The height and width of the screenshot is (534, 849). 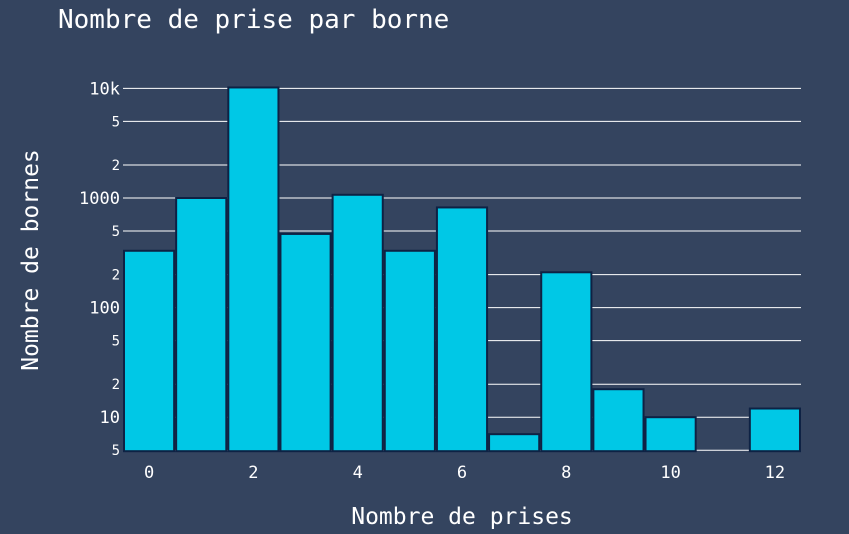 I want to click on y-tick-label: 10k, so click(x=104, y=89).